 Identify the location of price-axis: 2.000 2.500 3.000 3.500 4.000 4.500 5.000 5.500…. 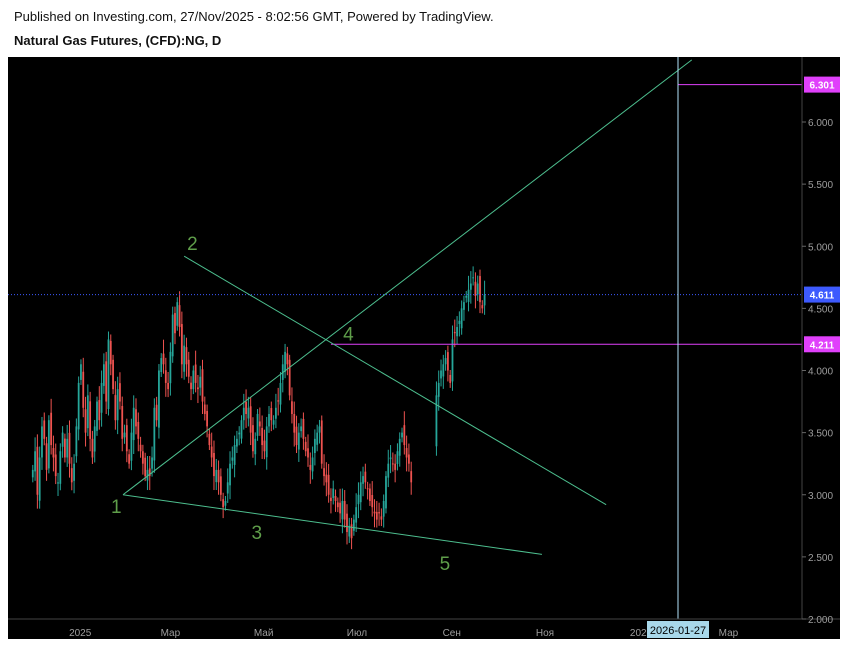
(817, 372).